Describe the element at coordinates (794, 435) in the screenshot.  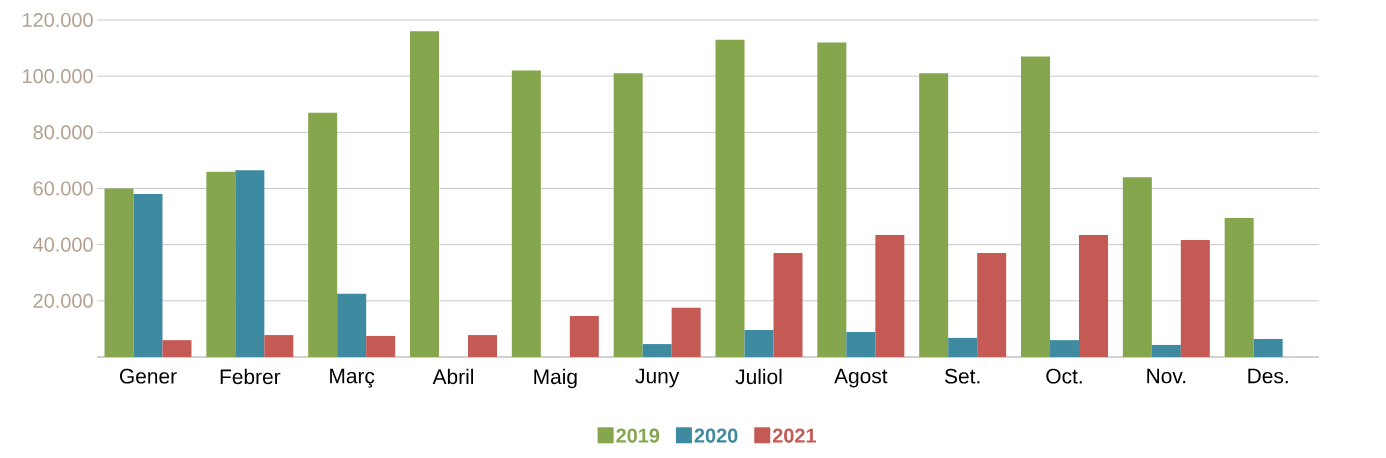
I see `legend-label: 2021` at that location.